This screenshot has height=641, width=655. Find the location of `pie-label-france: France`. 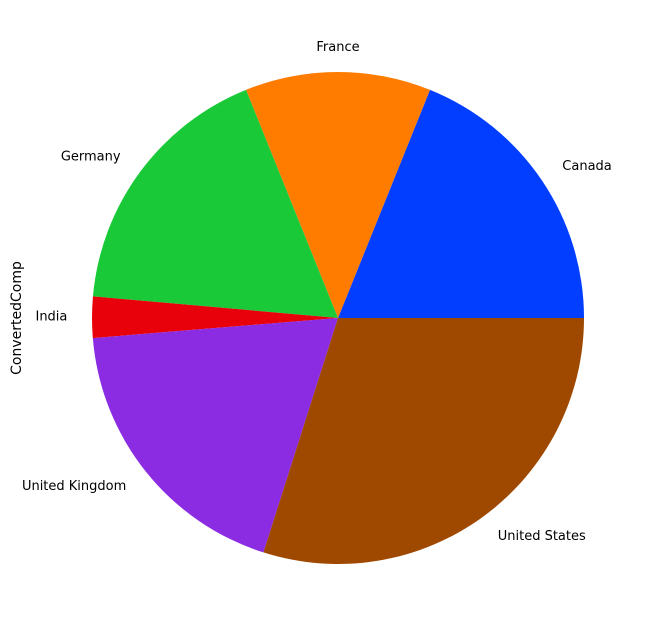

pie-label-france: France is located at coordinates (337, 47).